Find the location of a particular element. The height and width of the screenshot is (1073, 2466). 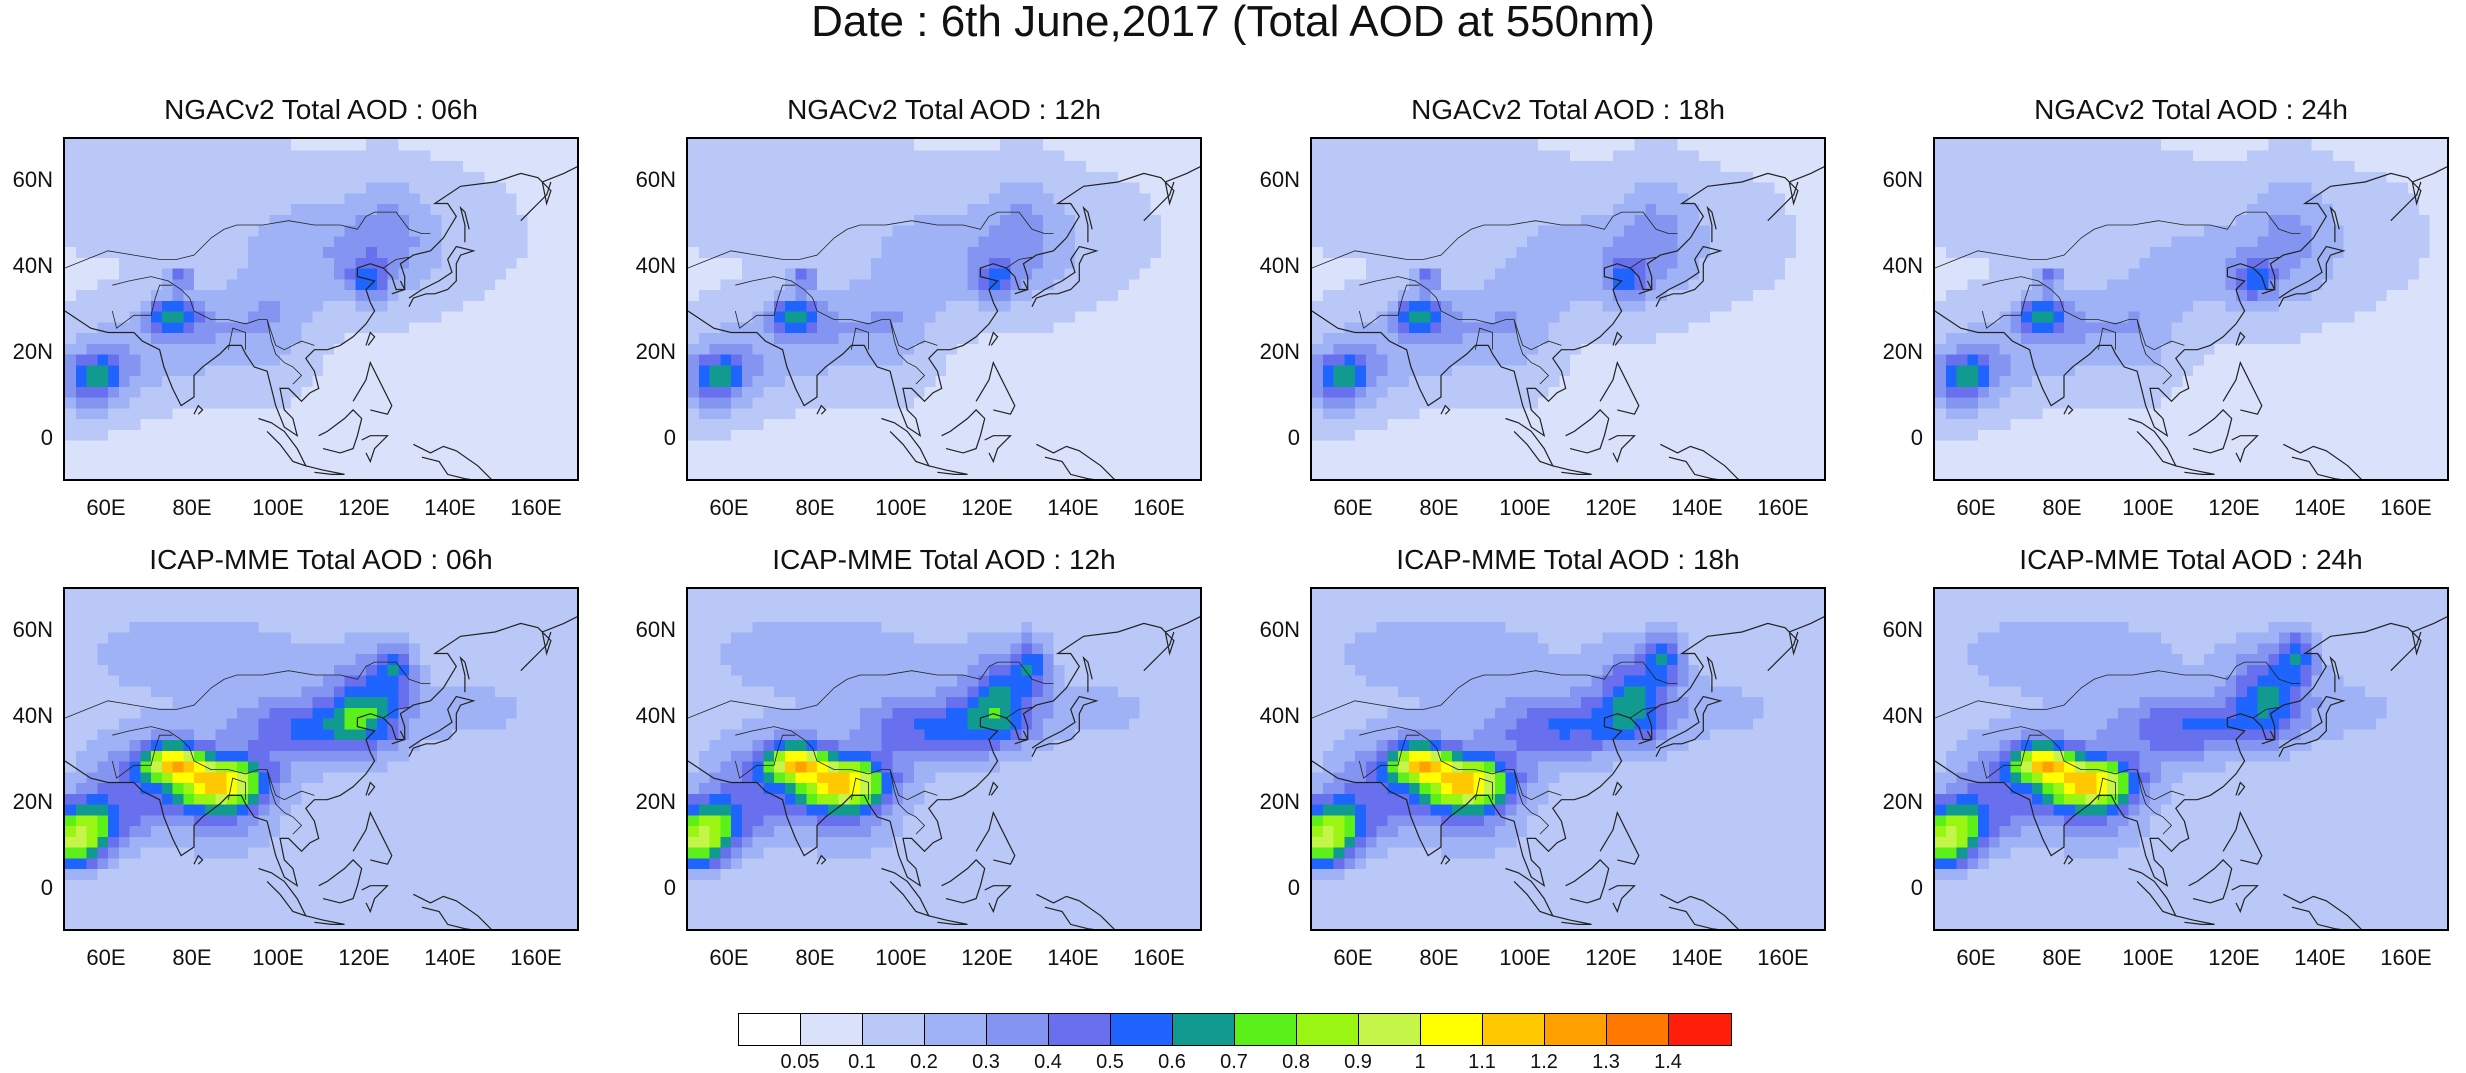

colorbar-tick-label: 1.1 is located at coordinates (1482, 1062).